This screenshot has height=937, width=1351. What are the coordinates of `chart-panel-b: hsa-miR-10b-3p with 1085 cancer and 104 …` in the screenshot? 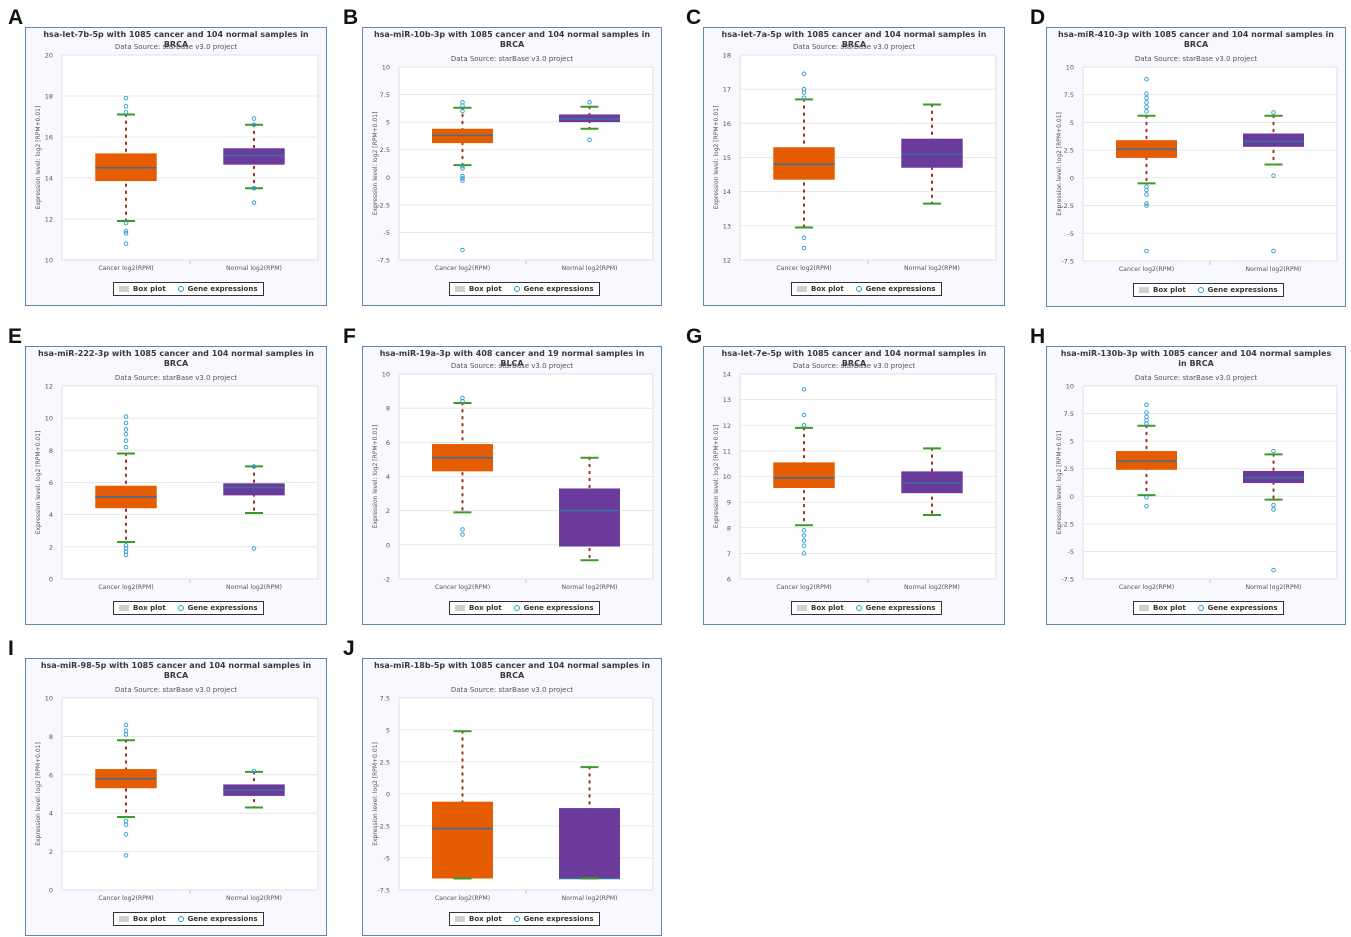 It's located at (512, 166).